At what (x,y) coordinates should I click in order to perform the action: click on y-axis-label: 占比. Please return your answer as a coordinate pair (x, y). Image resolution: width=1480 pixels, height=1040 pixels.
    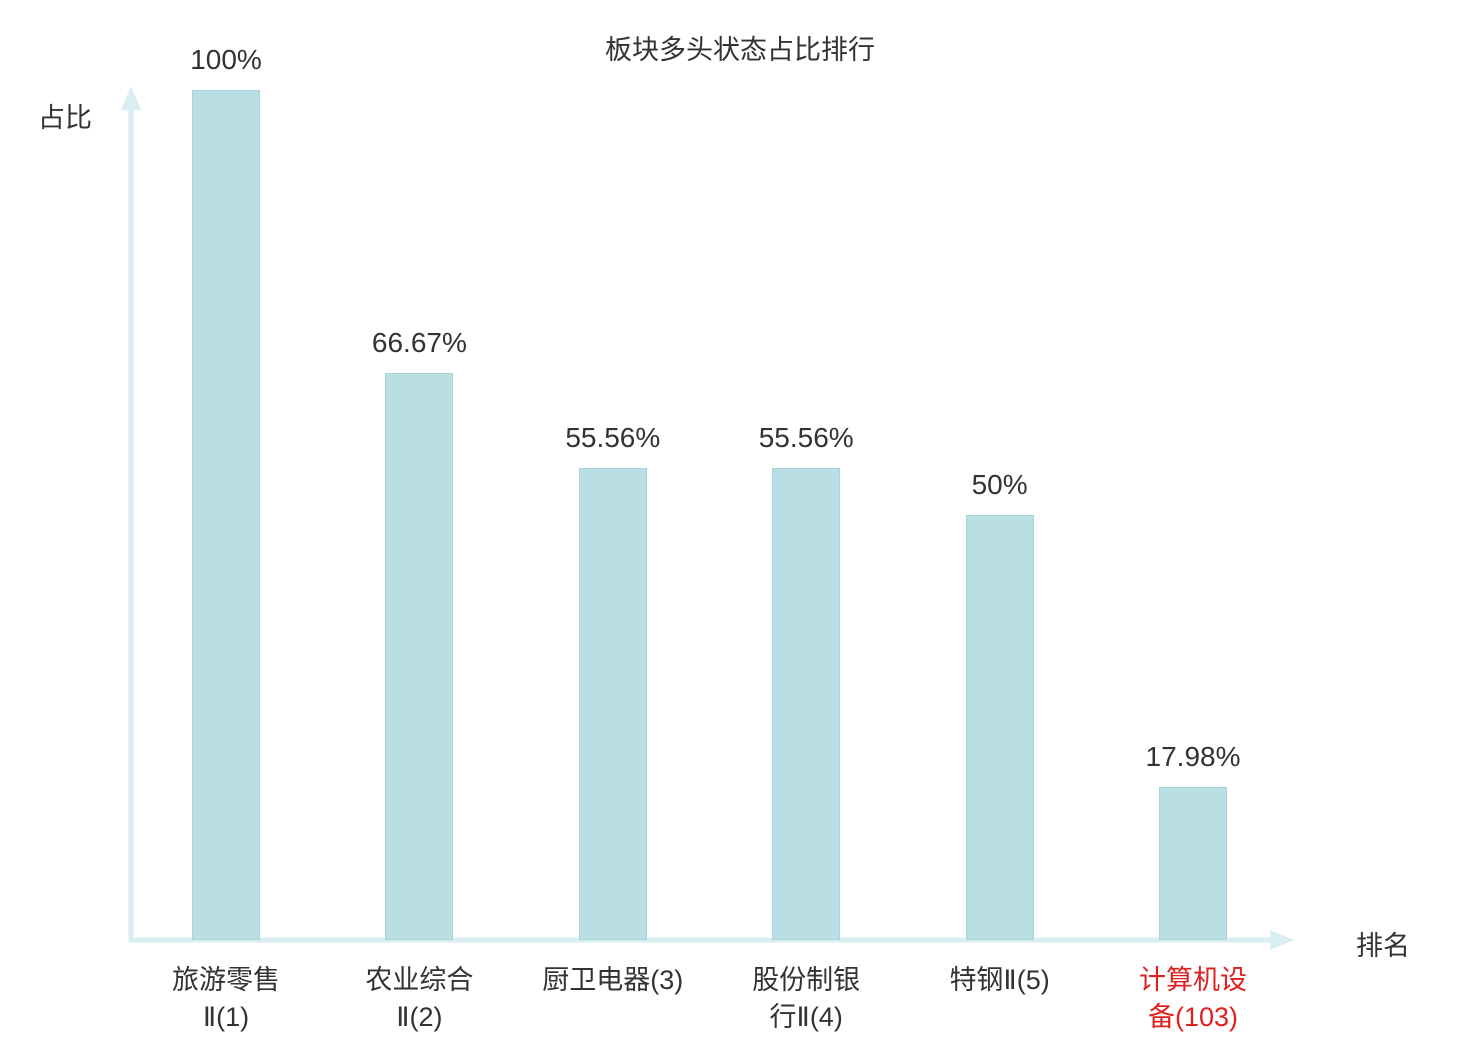
    Looking at the image, I should click on (65, 118).